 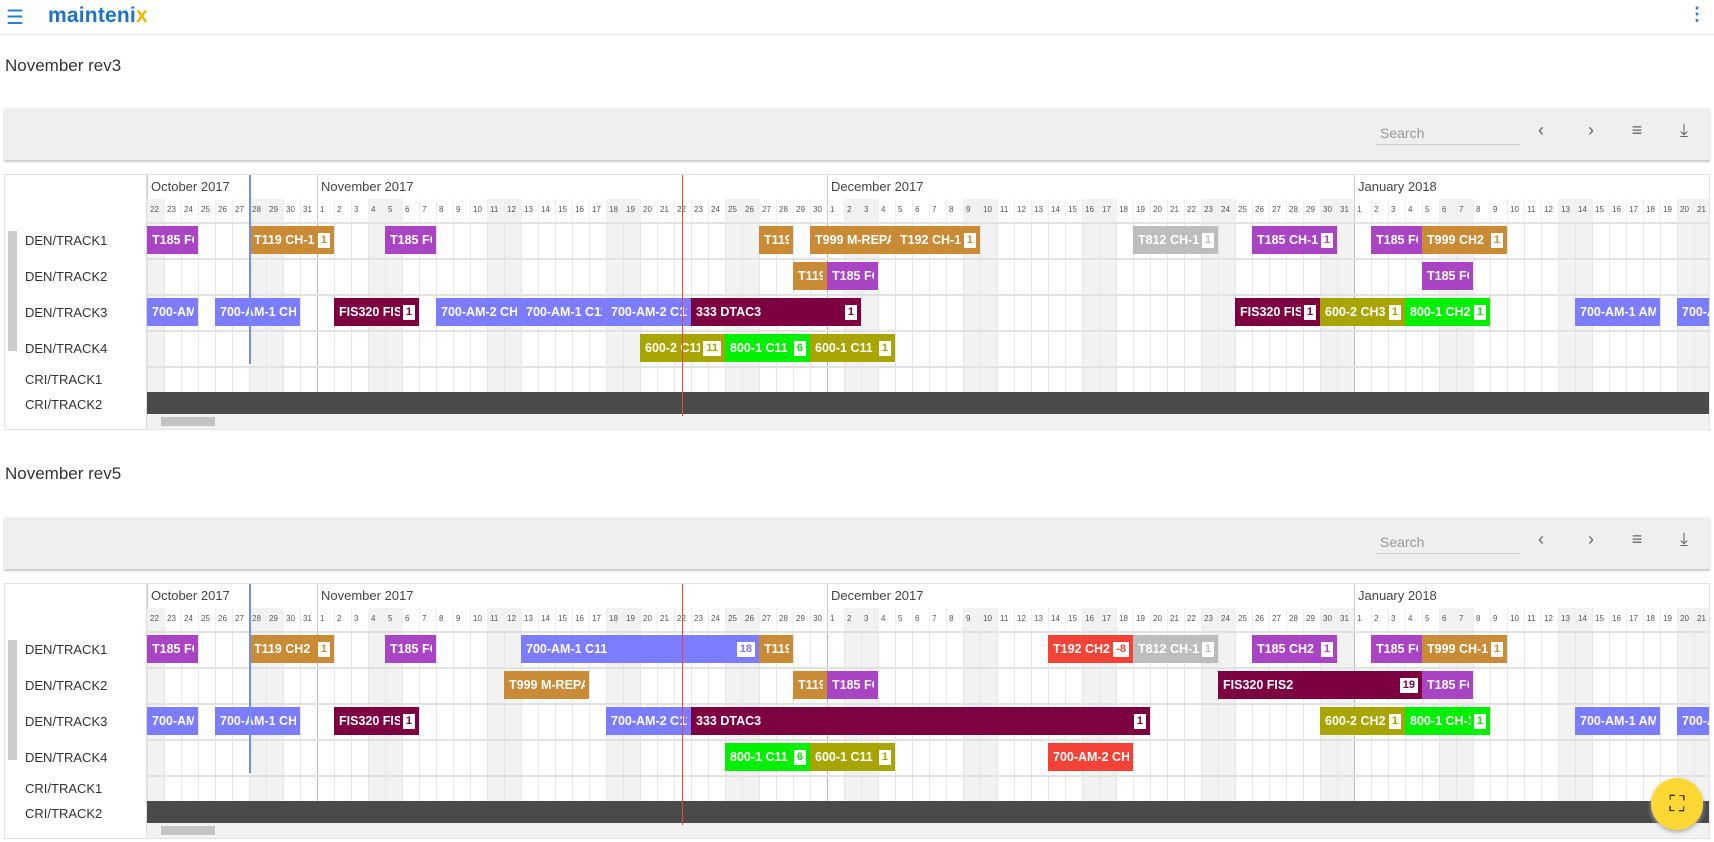 What do you see at coordinates (1226, 210) in the screenshot?
I see `day-label: 24` at bounding box center [1226, 210].